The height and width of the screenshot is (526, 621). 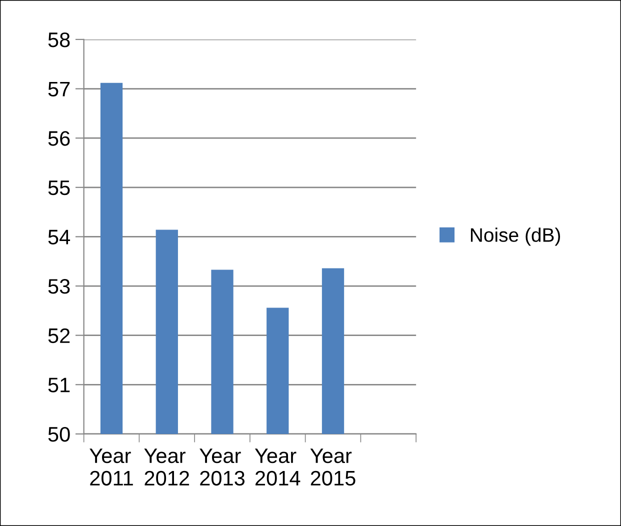 I want to click on legend-label: Noise (dB), so click(x=515, y=237).